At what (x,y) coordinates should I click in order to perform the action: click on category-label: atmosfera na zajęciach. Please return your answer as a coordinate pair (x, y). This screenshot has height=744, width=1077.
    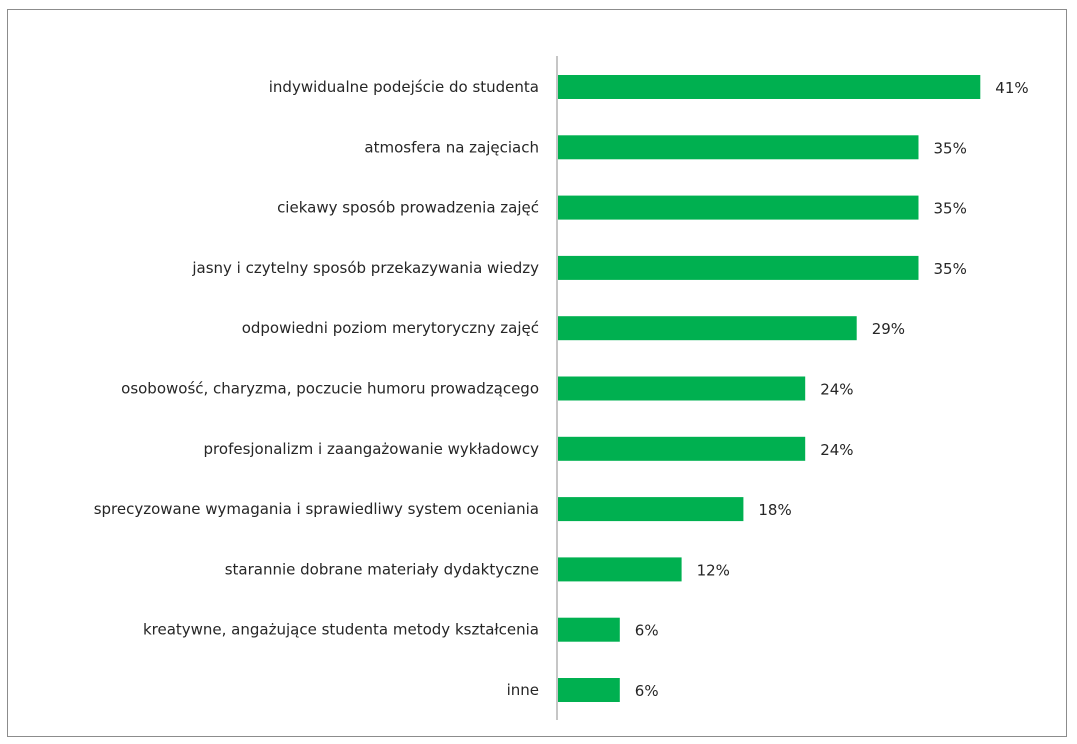
    Looking at the image, I should click on (451, 147).